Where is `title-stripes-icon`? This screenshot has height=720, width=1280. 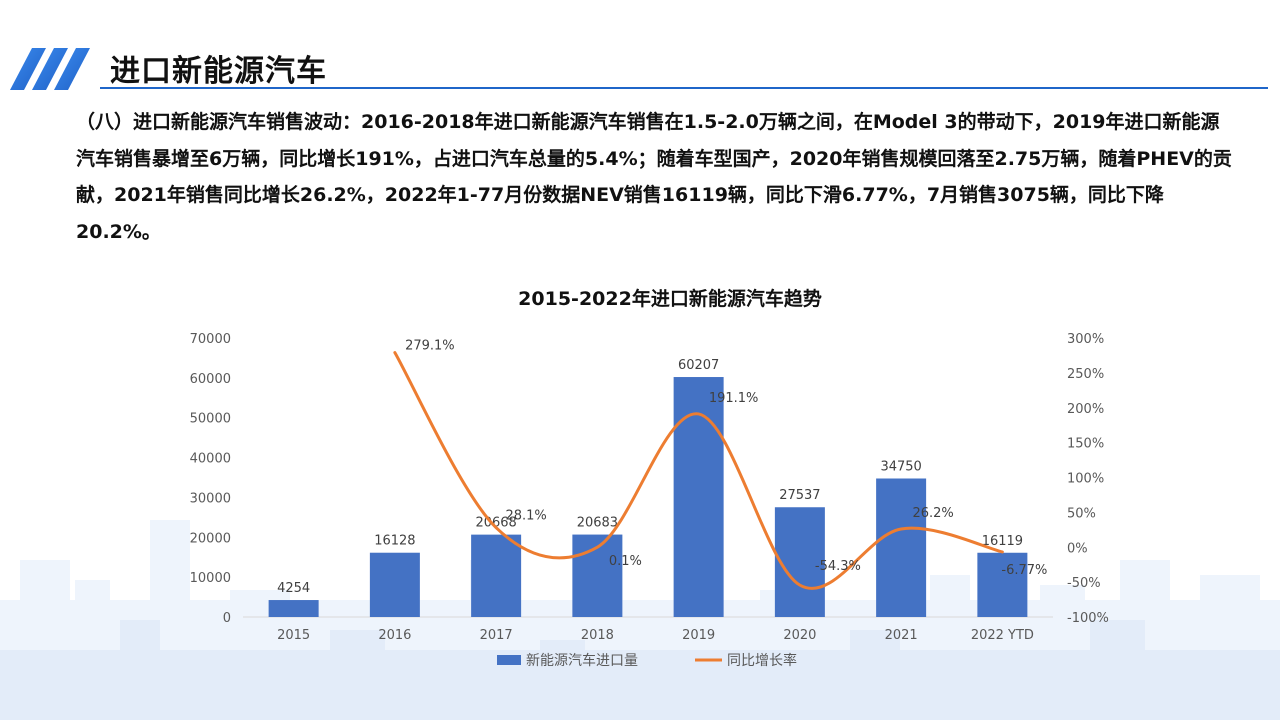
title-stripes-icon is located at coordinates (50, 69).